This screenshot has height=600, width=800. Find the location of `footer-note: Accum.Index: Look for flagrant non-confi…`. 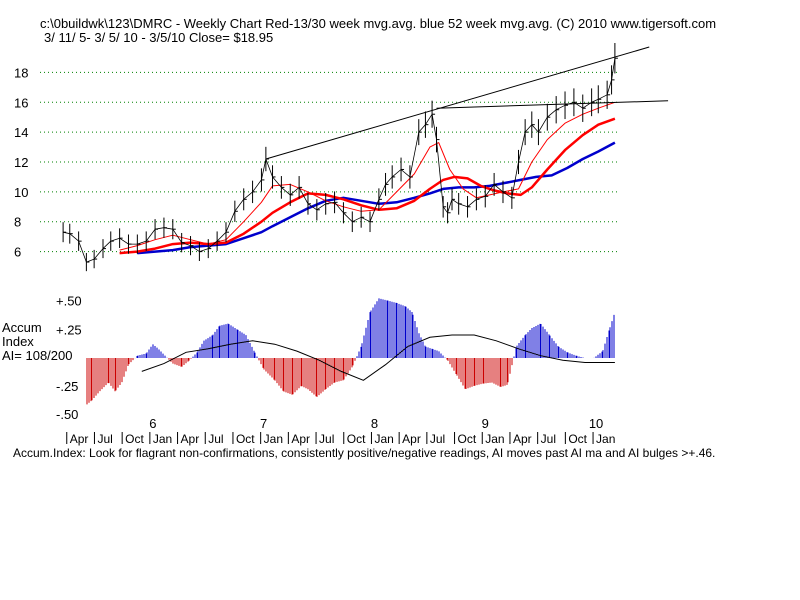

footer-note: Accum.Index: Look for flagrant non-confi… is located at coordinates (364, 453).